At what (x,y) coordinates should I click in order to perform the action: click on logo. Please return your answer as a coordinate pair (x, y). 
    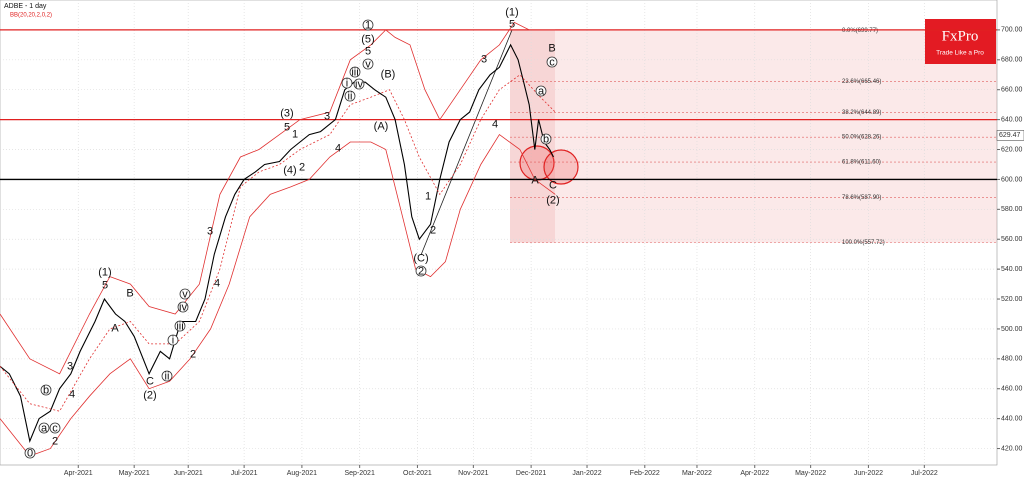
    Looking at the image, I should click on (960, 41).